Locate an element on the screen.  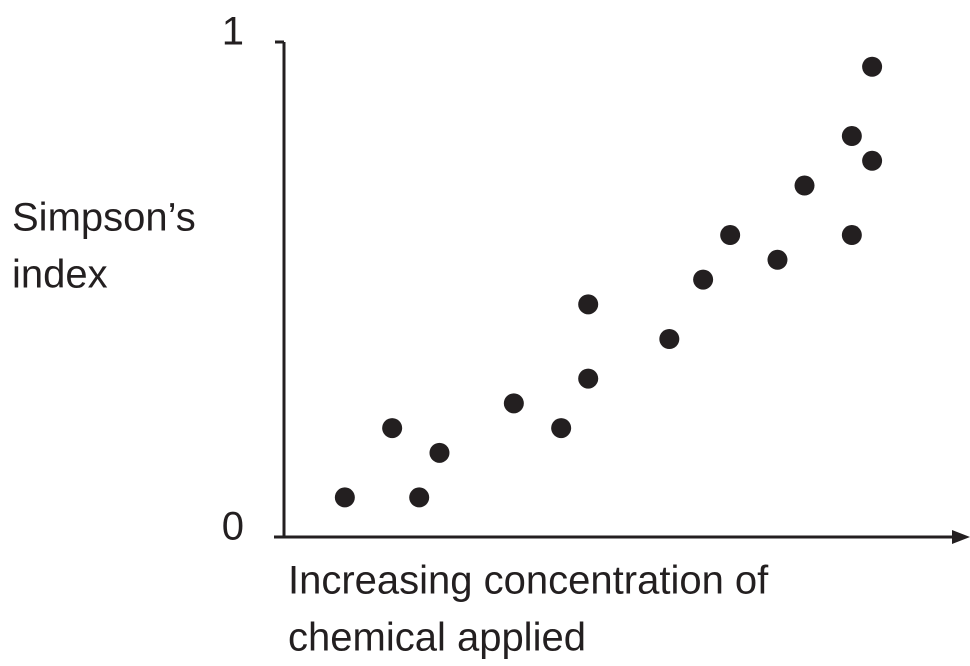
y-tick-label: 0 is located at coordinates (233, 527).